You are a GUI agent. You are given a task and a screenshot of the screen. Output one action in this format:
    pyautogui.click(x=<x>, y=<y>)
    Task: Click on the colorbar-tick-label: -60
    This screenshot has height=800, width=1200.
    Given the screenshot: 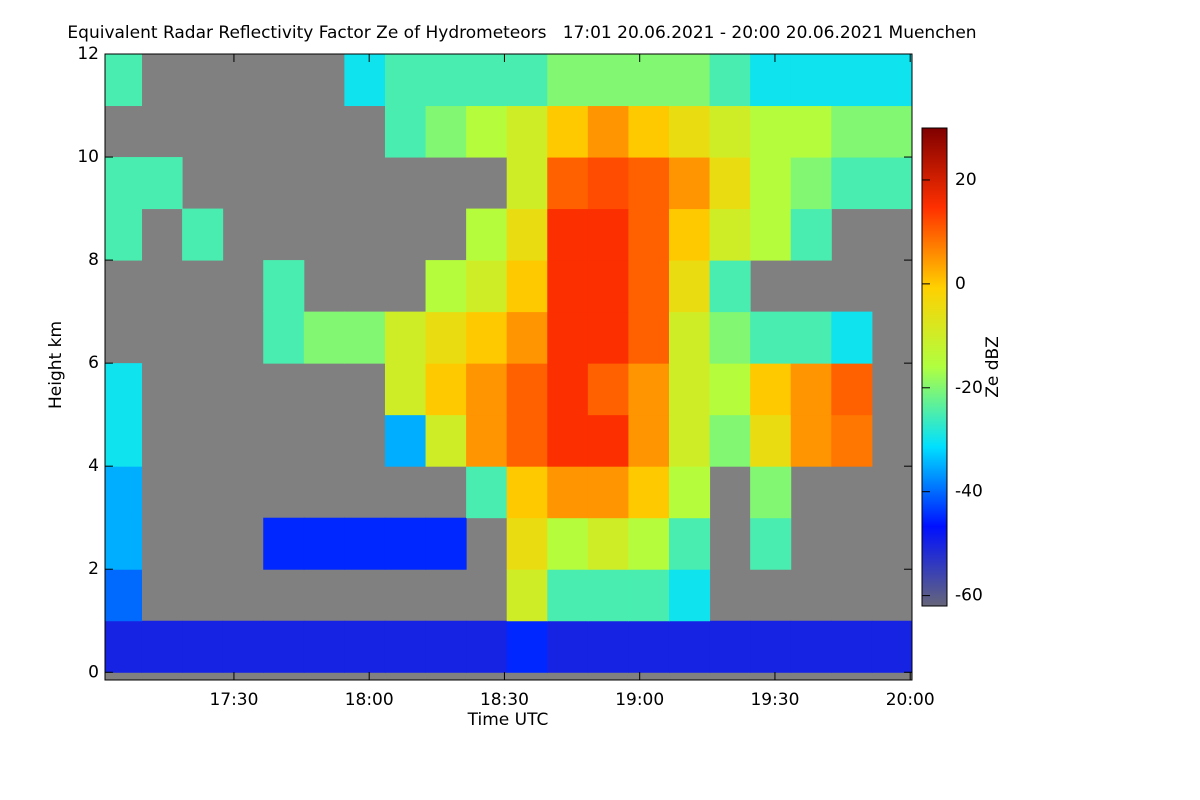 What is the action you would take?
    pyautogui.click(x=969, y=596)
    